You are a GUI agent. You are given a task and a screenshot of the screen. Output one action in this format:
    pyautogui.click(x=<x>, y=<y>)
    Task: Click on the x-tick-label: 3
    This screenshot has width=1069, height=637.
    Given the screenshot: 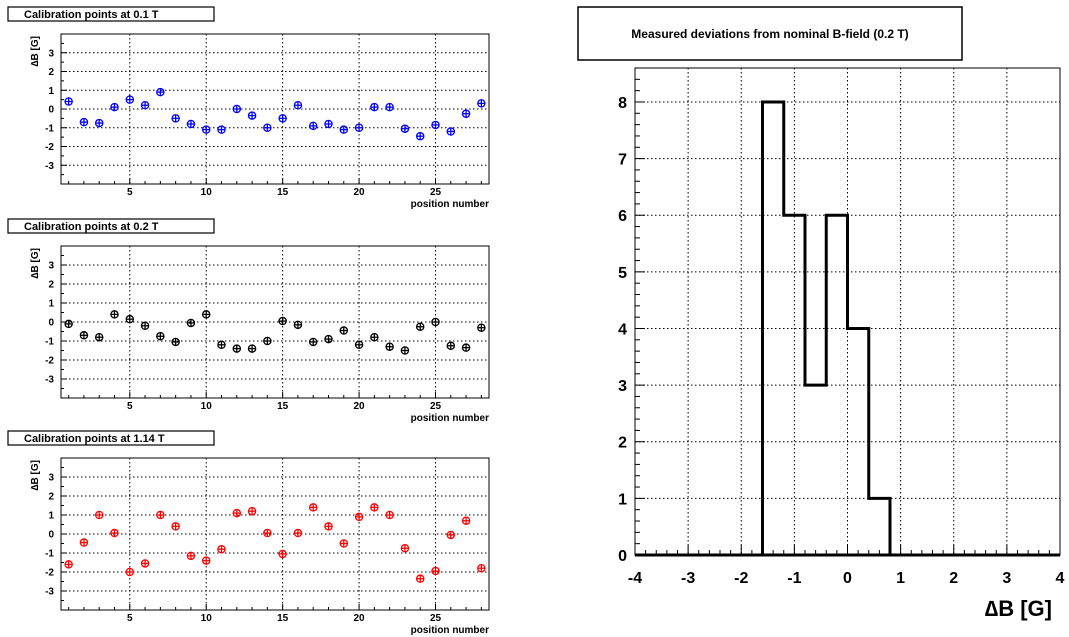 What is the action you would take?
    pyautogui.click(x=1006, y=578)
    